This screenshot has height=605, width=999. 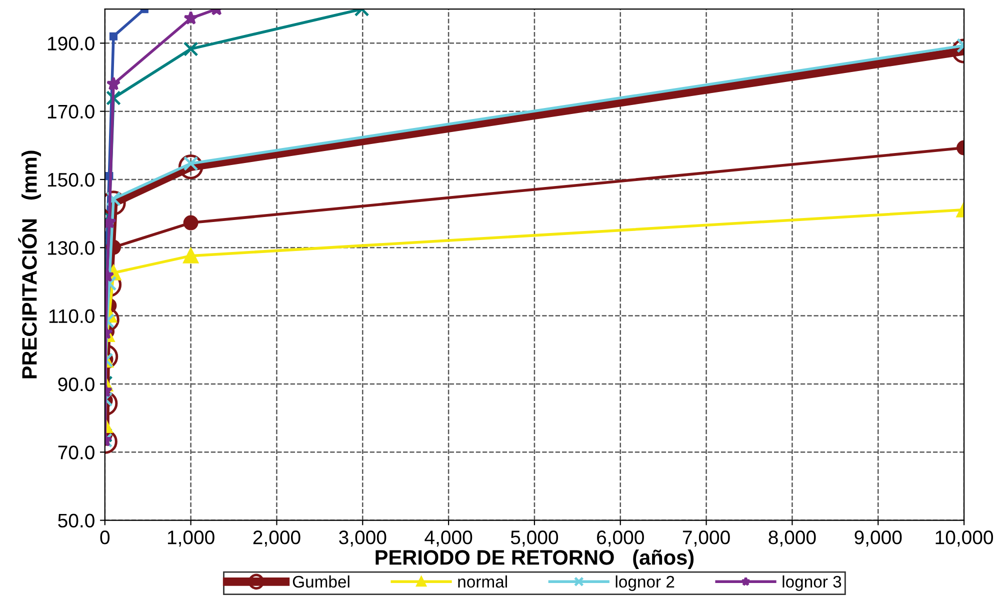 I want to click on x-tick-label: 8,000, so click(x=792, y=538).